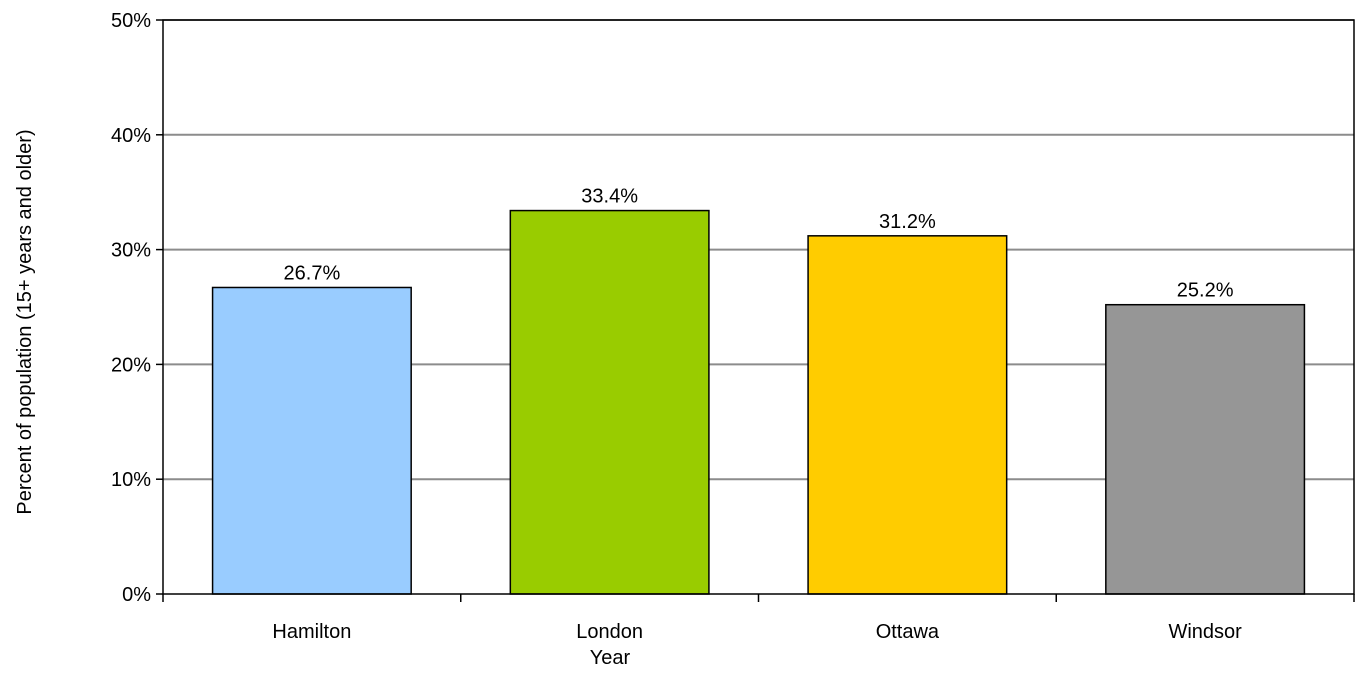  What do you see at coordinates (131, 251) in the screenshot?
I see `y-tick-label: 30%` at bounding box center [131, 251].